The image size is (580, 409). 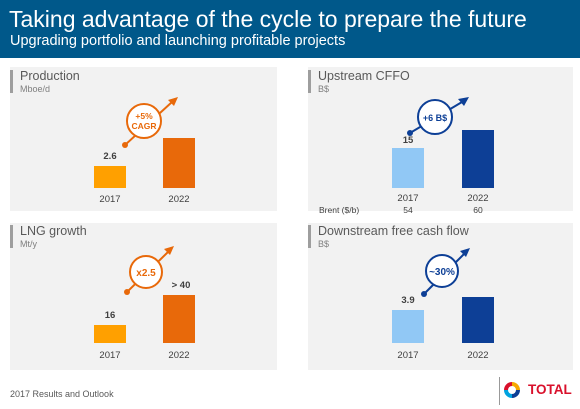 I want to click on lng-badge, so click(x=146, y=272).